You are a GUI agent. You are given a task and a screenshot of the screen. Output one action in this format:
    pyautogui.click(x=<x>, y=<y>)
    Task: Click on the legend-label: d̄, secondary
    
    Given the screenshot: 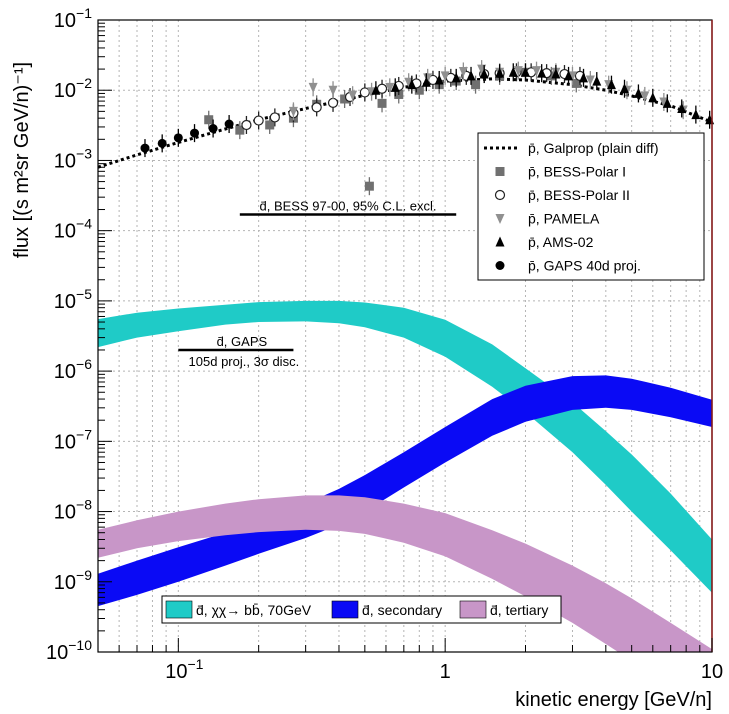 What is the action you would take?
    pyautogui.click(x=402, y=610)
    